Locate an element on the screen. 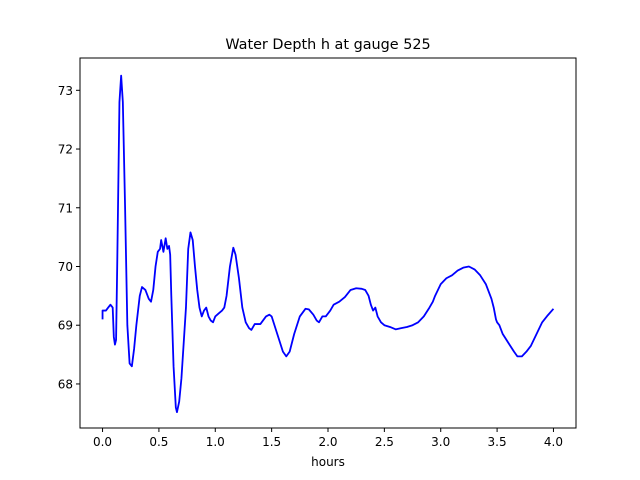  x-tick-label: 1.5 is located at coordinates (271, 442).